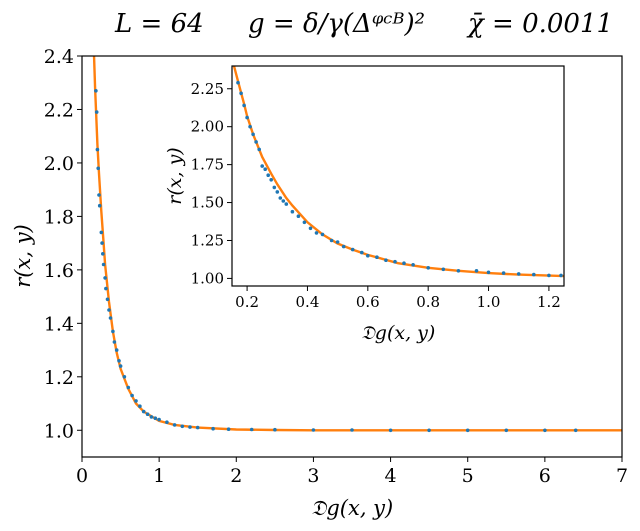 The width and height of the screenshot is (640, 531). What do you see at coordinates (159, 24) in the screenshot?
I see `title-part-l: L = 64` at bounding box center [159, 24].